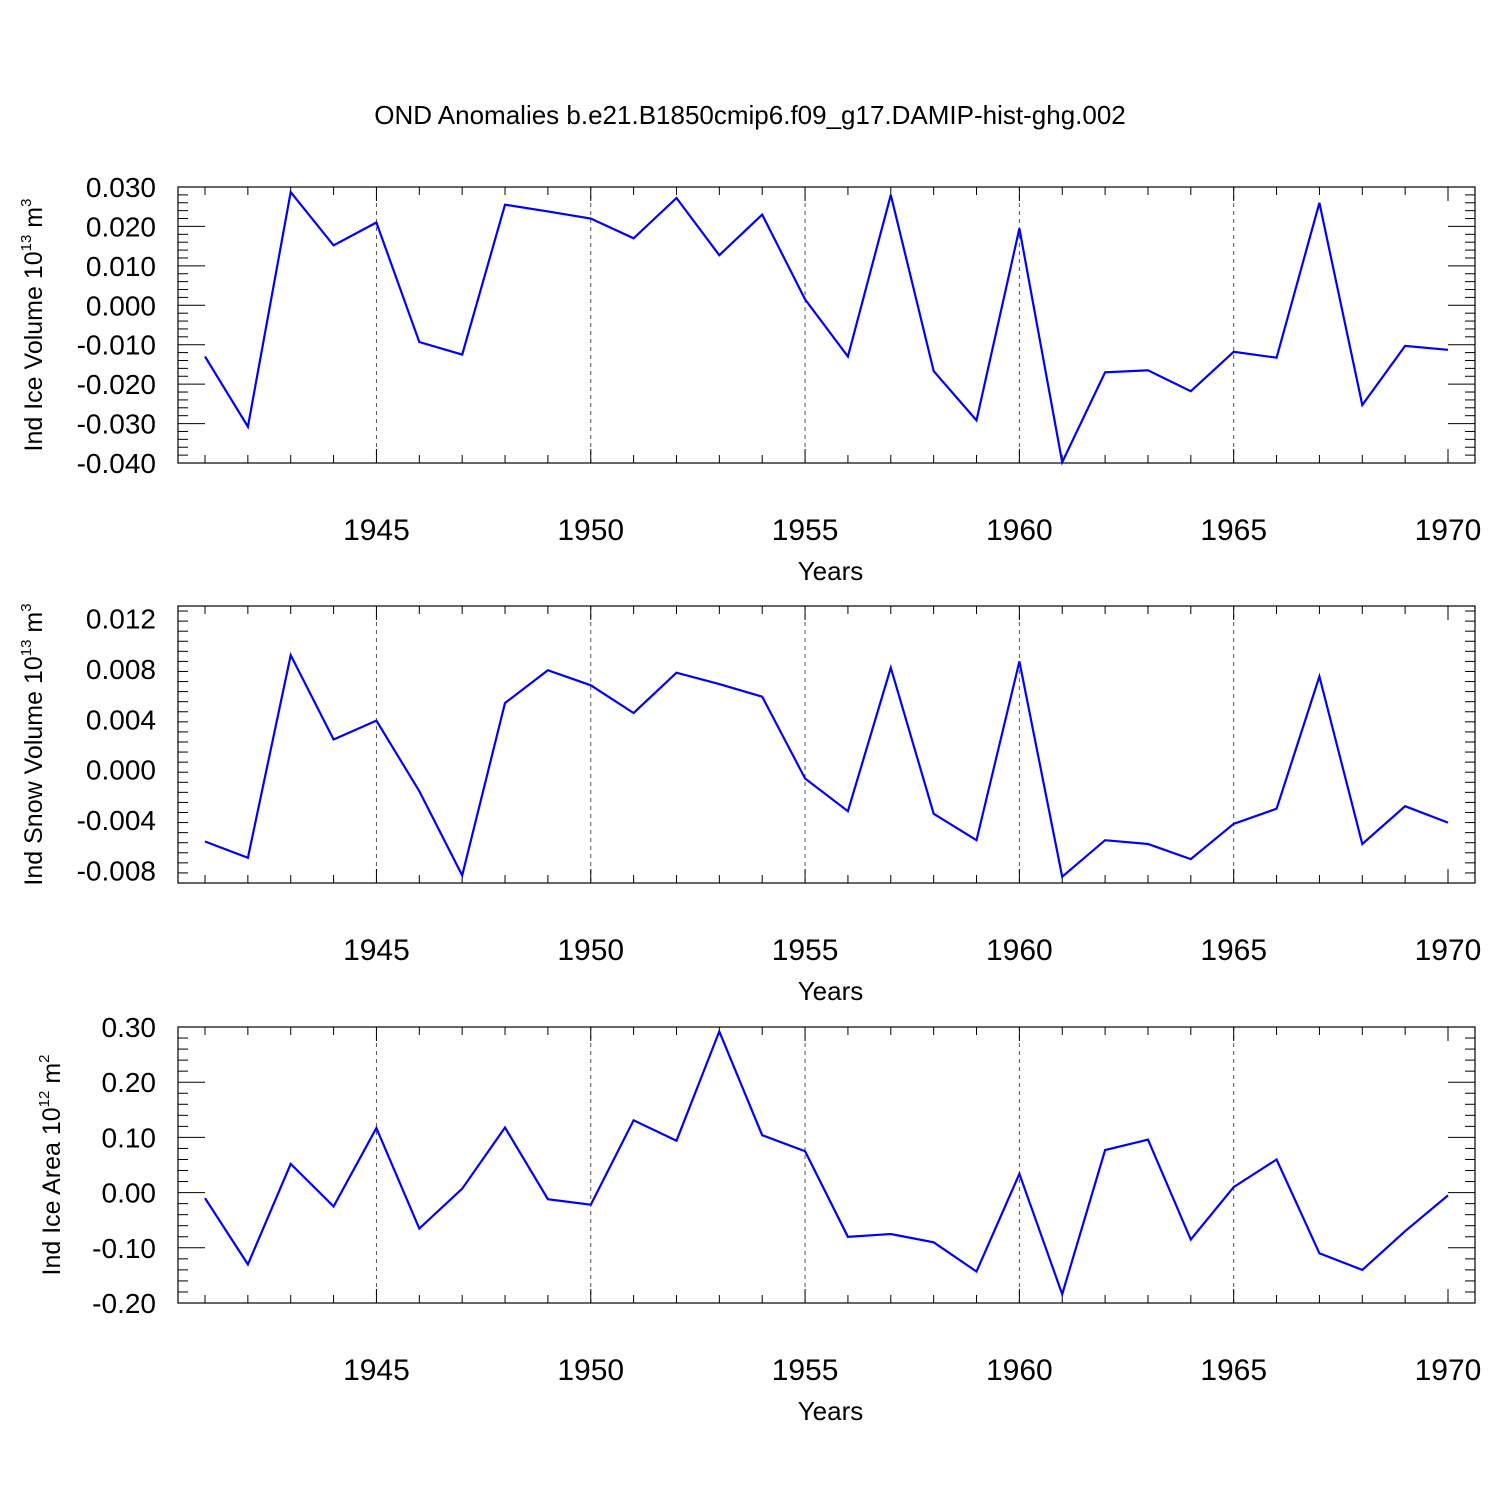 This screenshot has height=1500, width=1500. Describe the element at coordinates (116, 820) in the screenshot. I see `y-tick-label: -0.004` at that location.